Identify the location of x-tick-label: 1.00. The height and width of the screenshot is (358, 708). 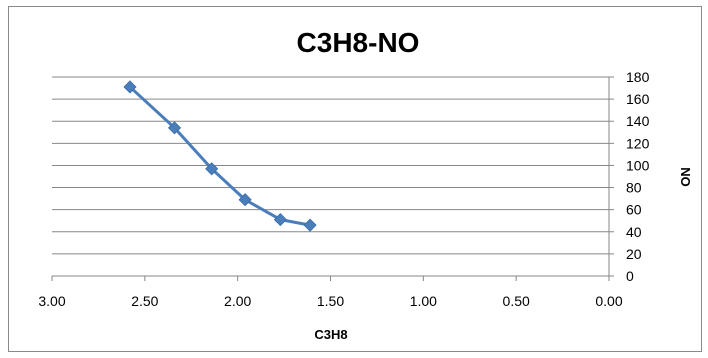
(423, 301).